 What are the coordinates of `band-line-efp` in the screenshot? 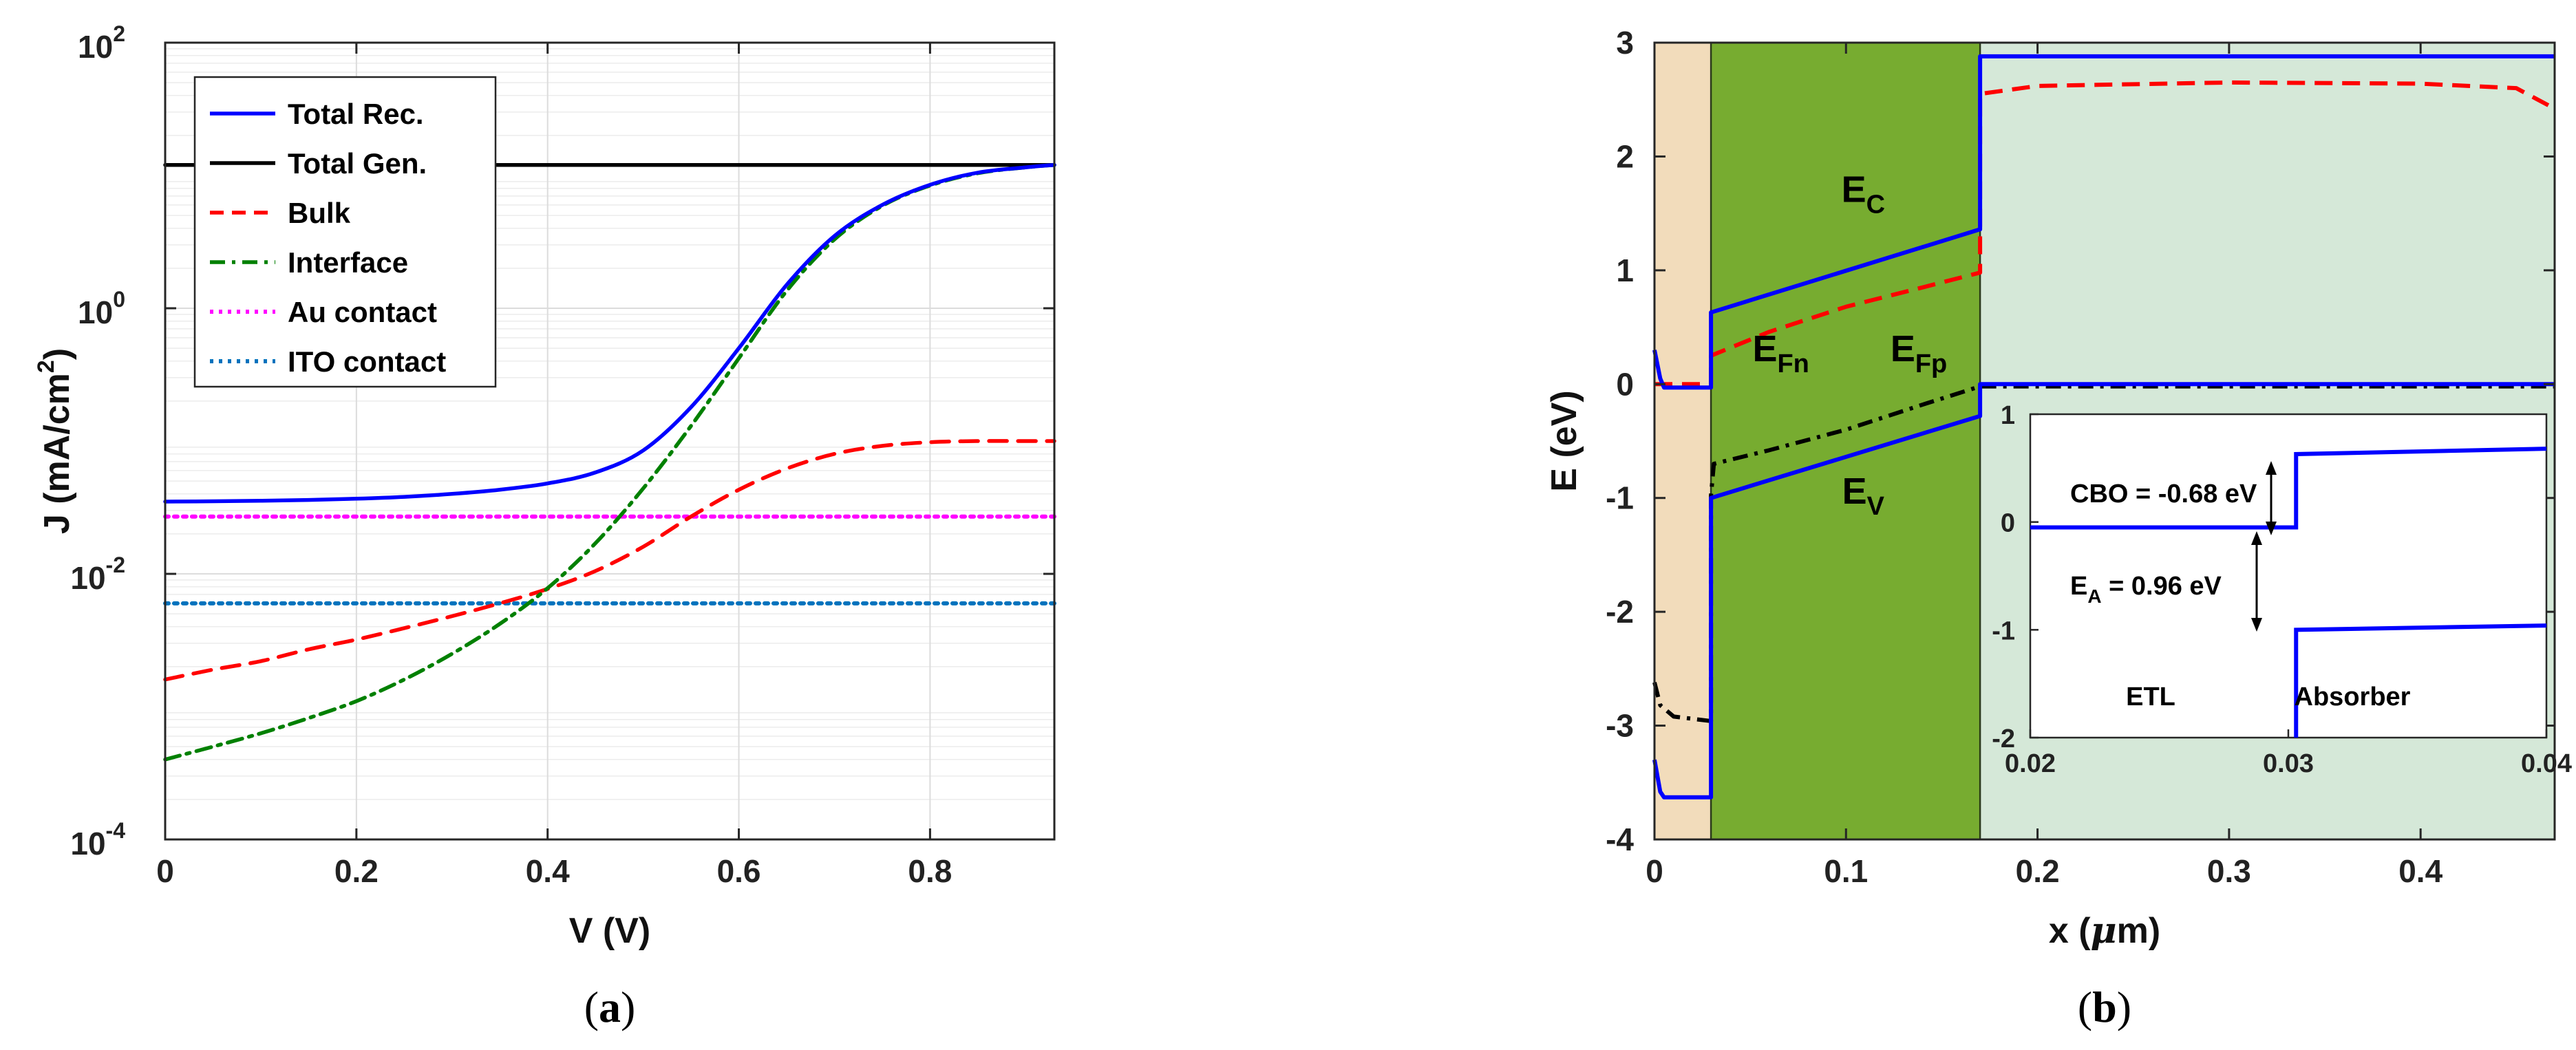 It's located at (2103, 553).